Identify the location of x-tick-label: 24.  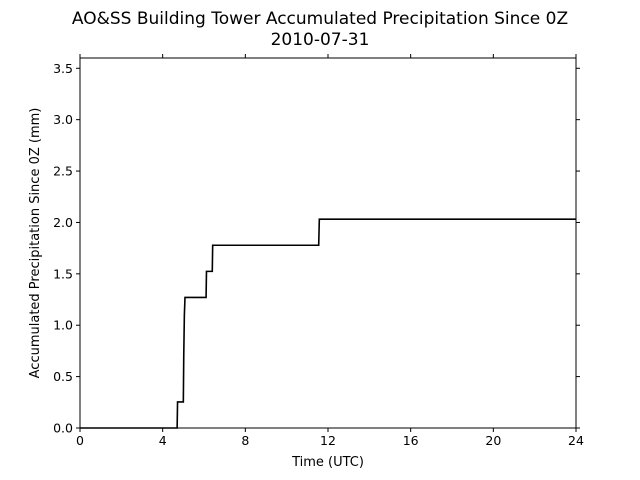
(576, 440).